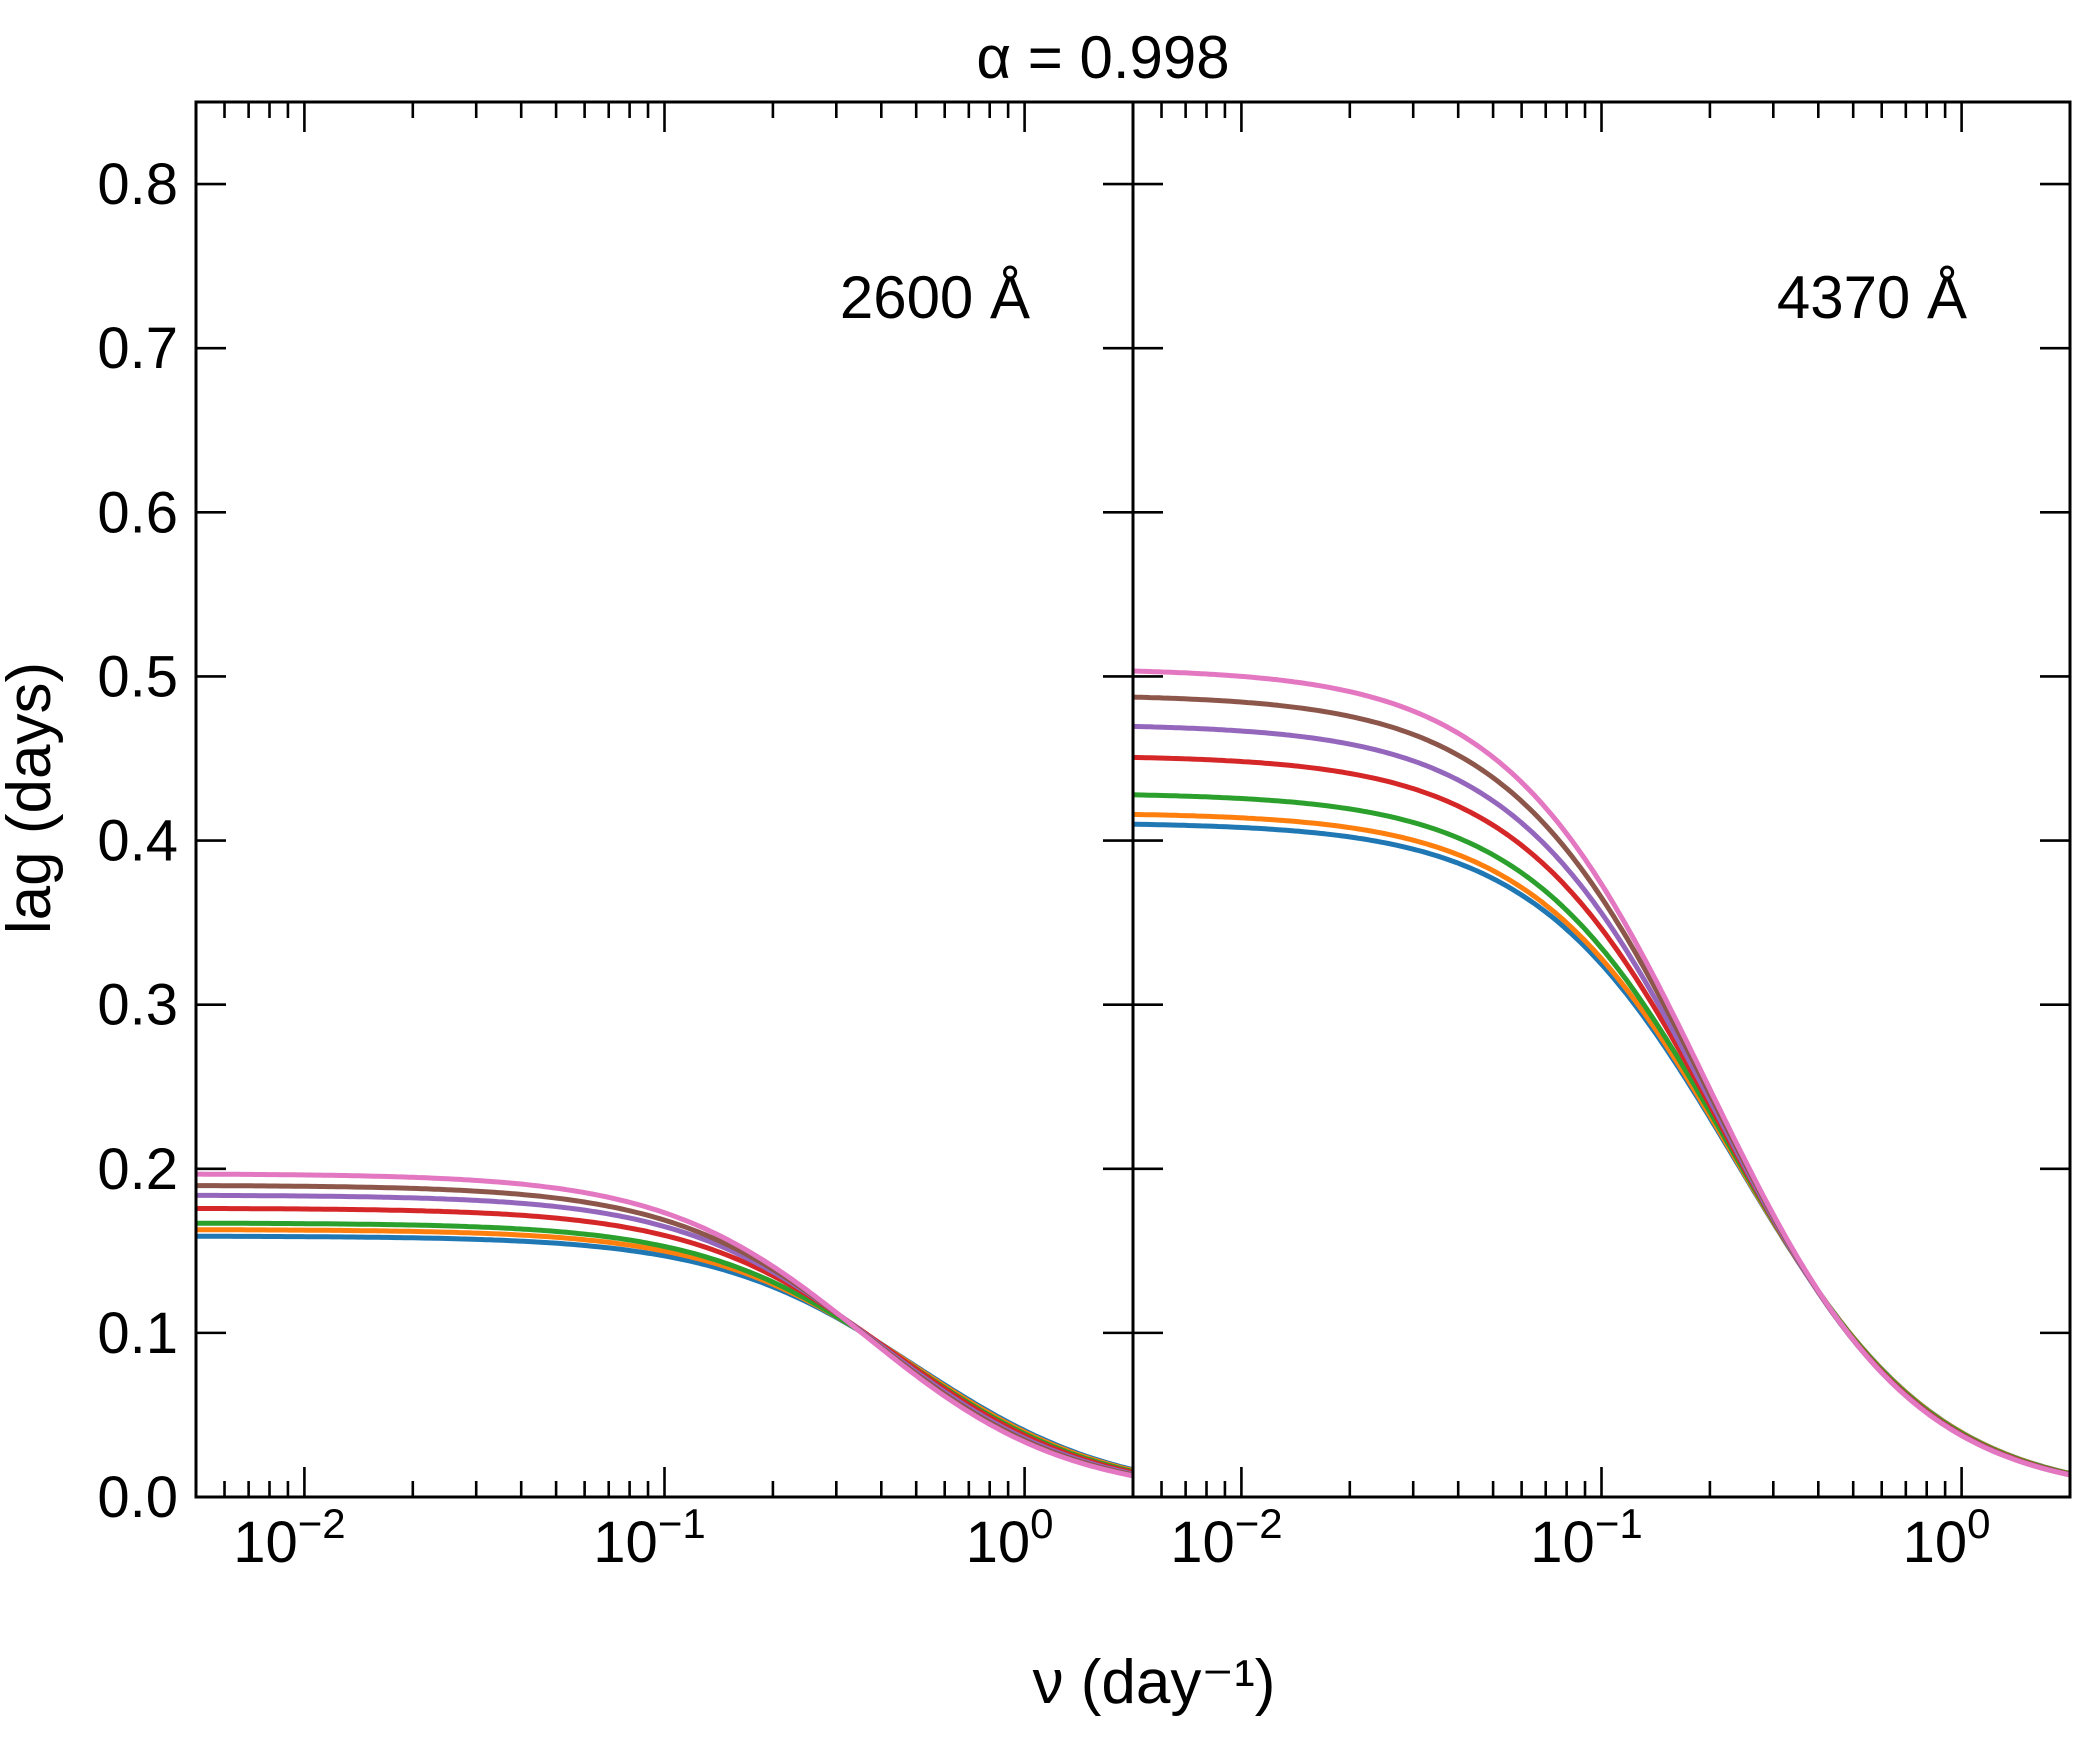 This screenshot has height=1744, width=2085. What do you see at coordinates (1154, 1682) in the screenshot?
I see `x-axis-label: ν (day⁻¹)` at bounding box center [1154, 1682].